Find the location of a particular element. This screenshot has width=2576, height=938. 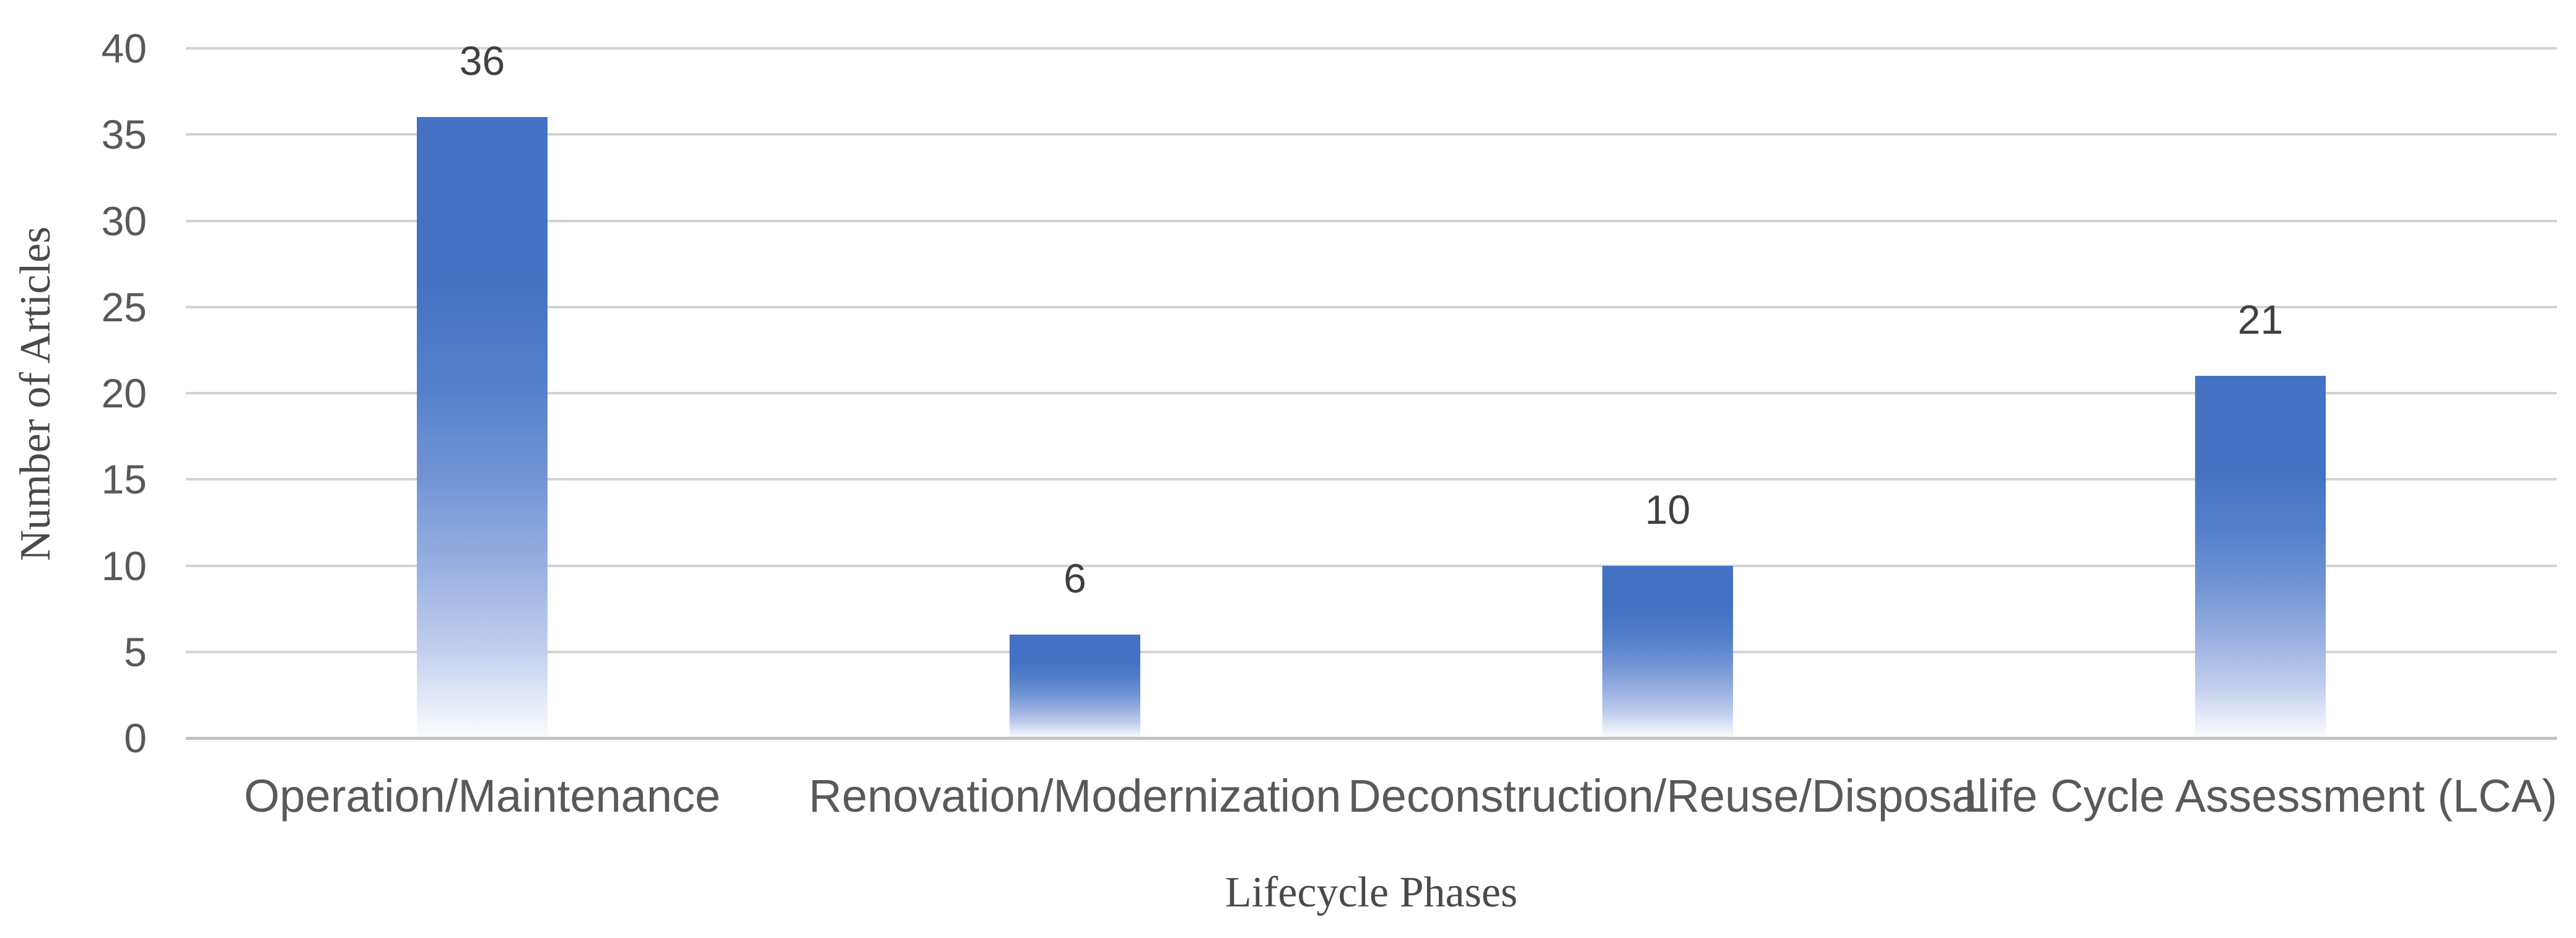

bar-data-label: 36 is located at coordinates (482, 61).